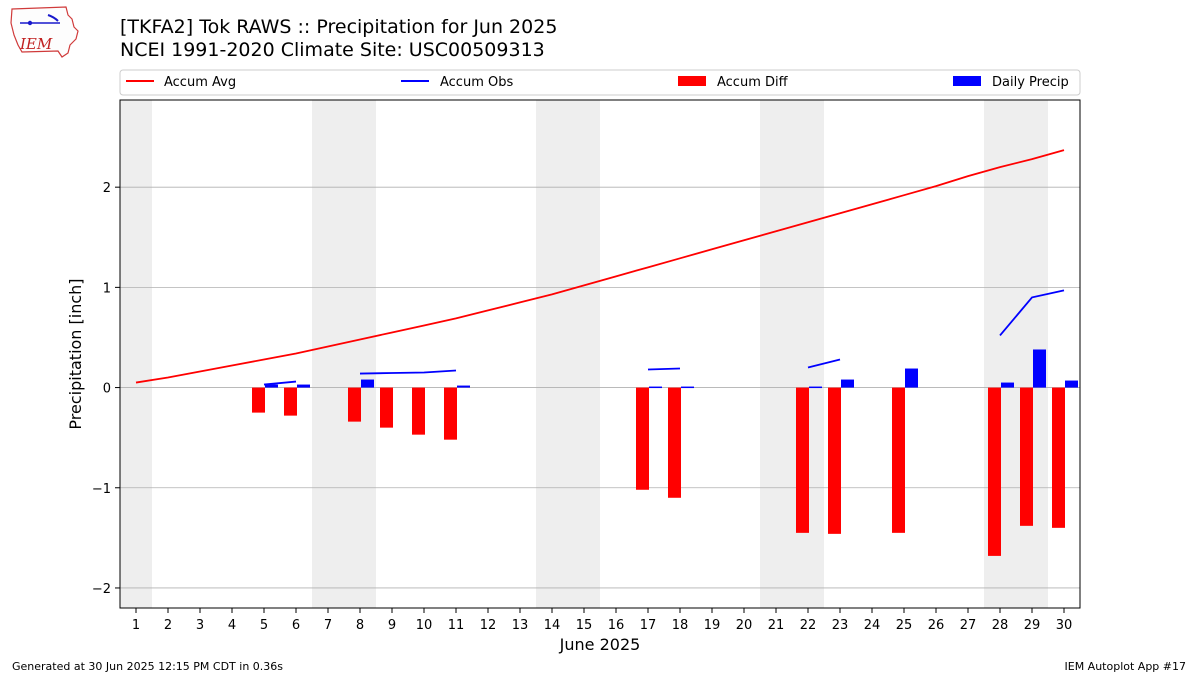 This screenshot has height=675, width=1200. Describe the element at coordinates (36, 44) in the screenshot. I see `logo-text: IEM` at that location.